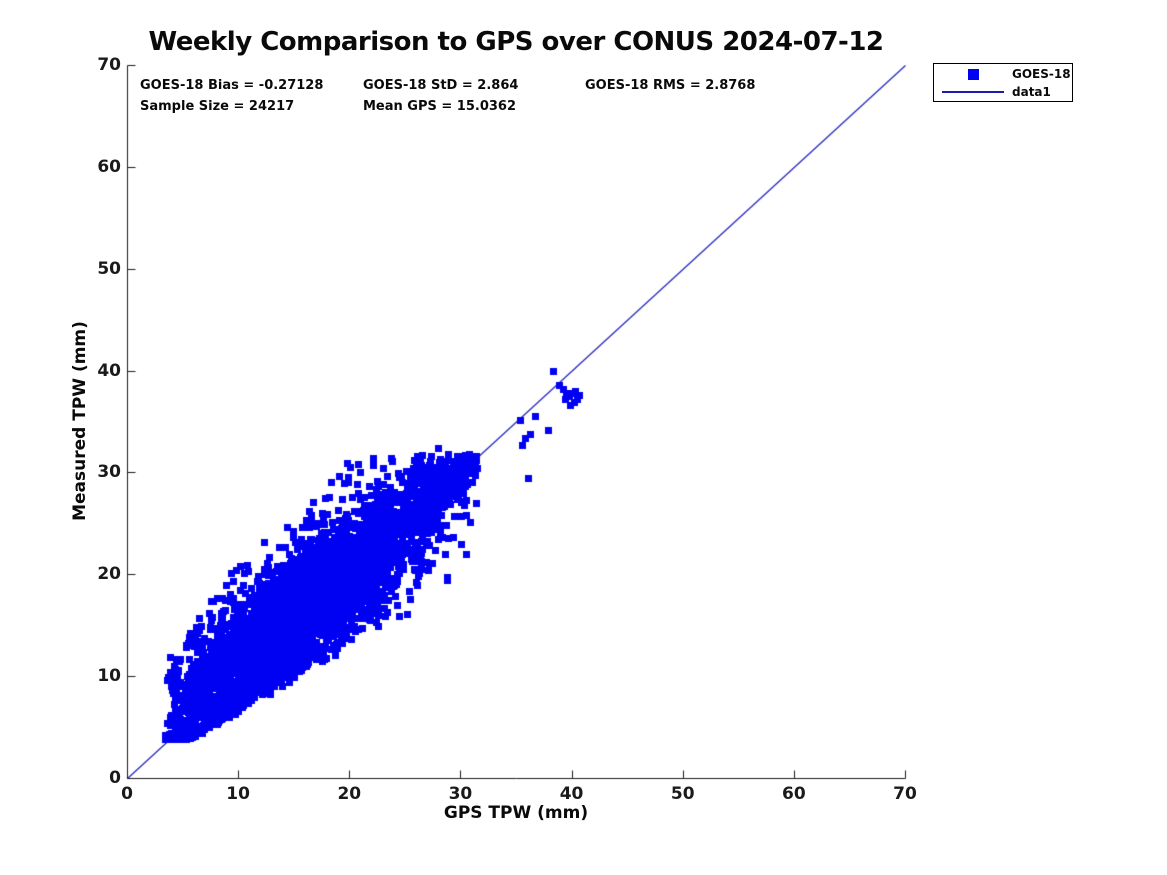 This screenshot has height=875, width=1167. Describe the element at coordinates (794, 794) in the screenshot. I see `x-tick-label-60: 60` at that location.